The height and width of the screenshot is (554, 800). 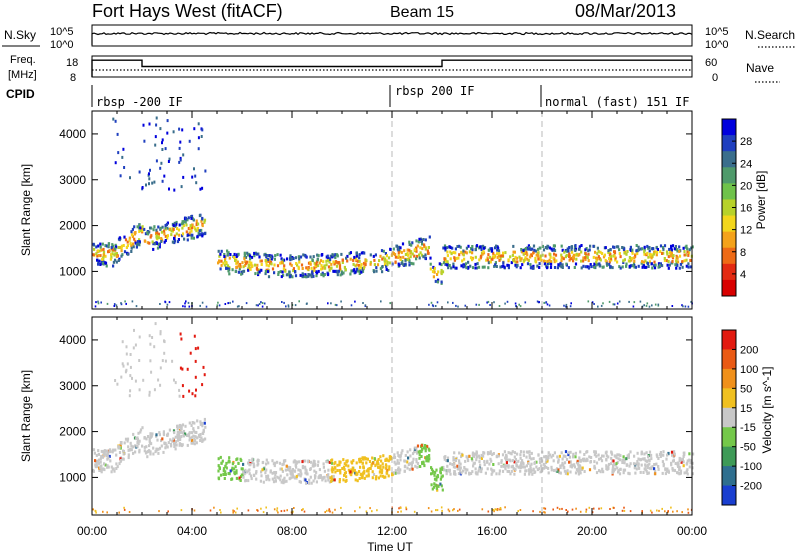 What do you see at coordinates (392, 531) in the screenshot?
I see `time-tick-label: 12:00` at bounding box center [392, 531].